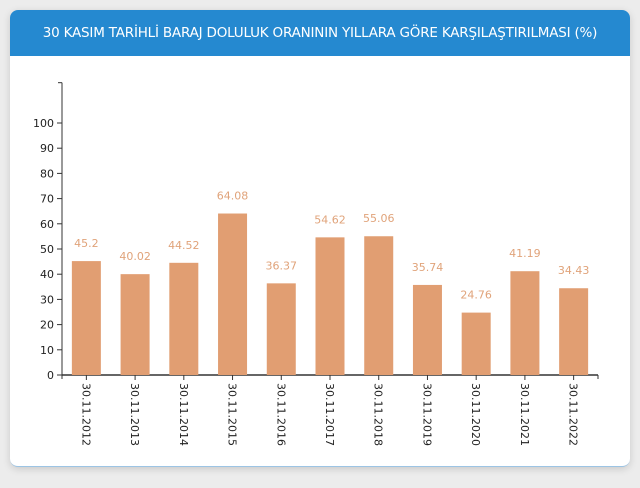 This screenshot has width=640, height=488. Describe the element at coordinates (47, 274) in the screenshot. I see `y-tick-label: 40` at that location.